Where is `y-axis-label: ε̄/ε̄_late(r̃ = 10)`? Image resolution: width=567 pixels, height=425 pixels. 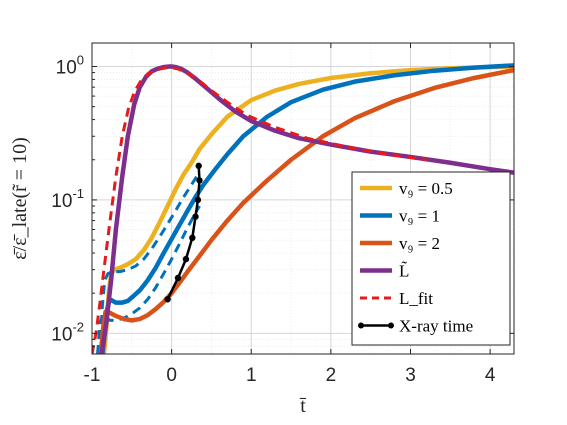 y-axis-label: ε̄/ε̄_late(r̃ = 10) is located at coordinates (20, 198).